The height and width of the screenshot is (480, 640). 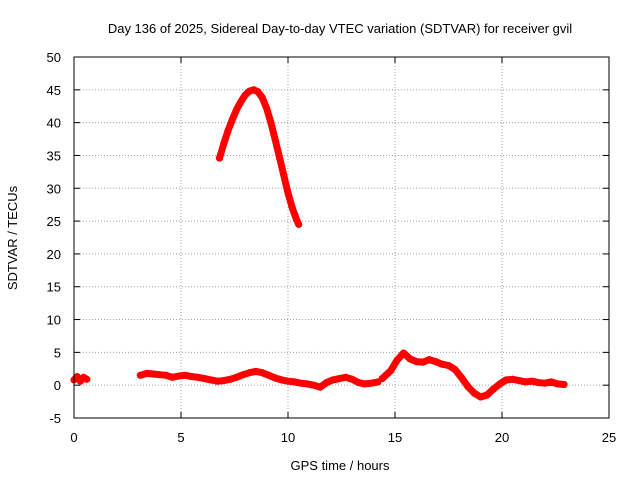 I want to click on y-tick-label: 15, so click(x=54, y=287).